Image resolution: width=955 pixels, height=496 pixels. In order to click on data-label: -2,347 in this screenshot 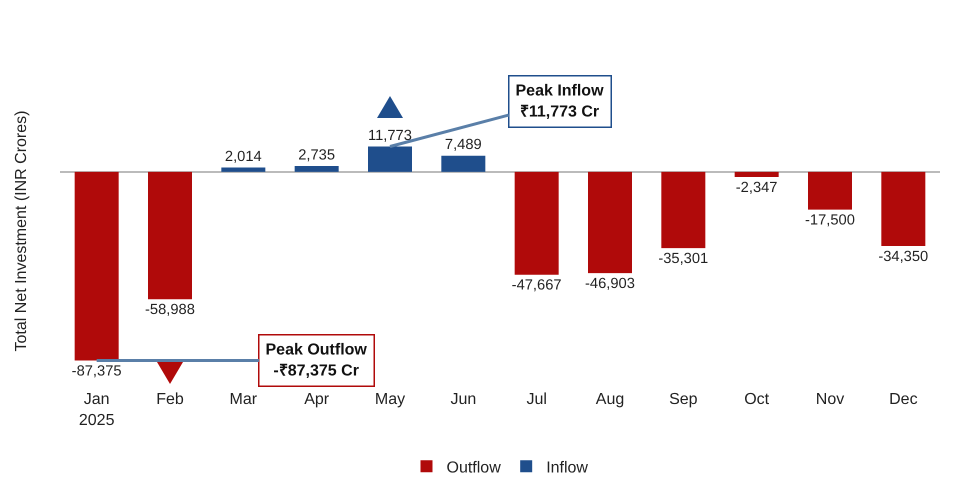, I will do `click(757, 188)`.